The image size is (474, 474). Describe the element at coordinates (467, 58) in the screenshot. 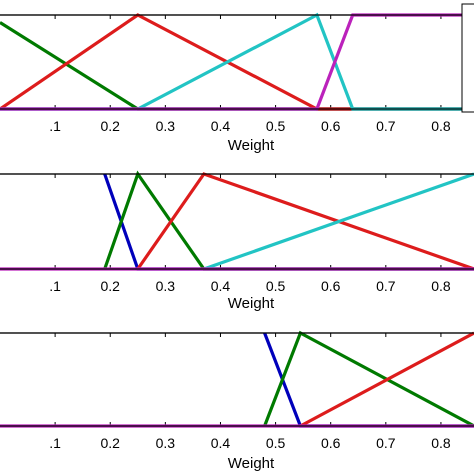

I see `legend-box` at that location.